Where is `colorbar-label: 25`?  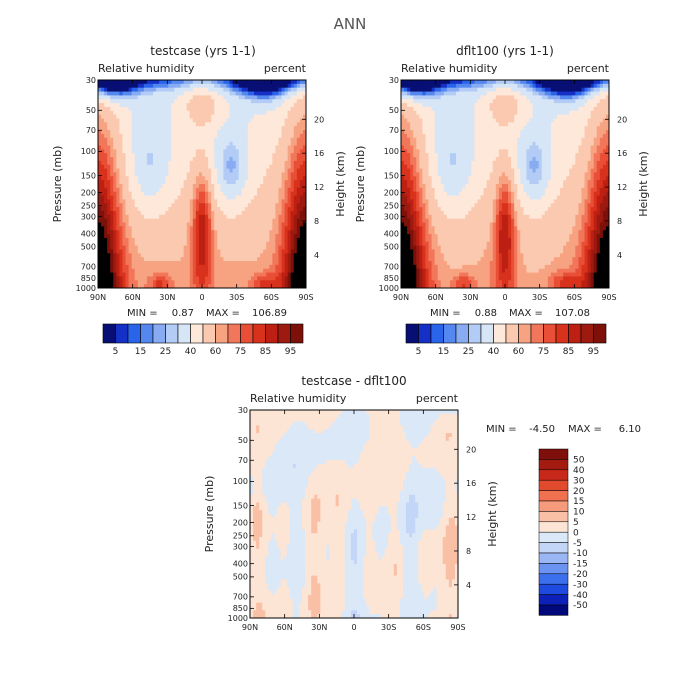
colorbar-label: 25 is located at coordinates (165, 352).